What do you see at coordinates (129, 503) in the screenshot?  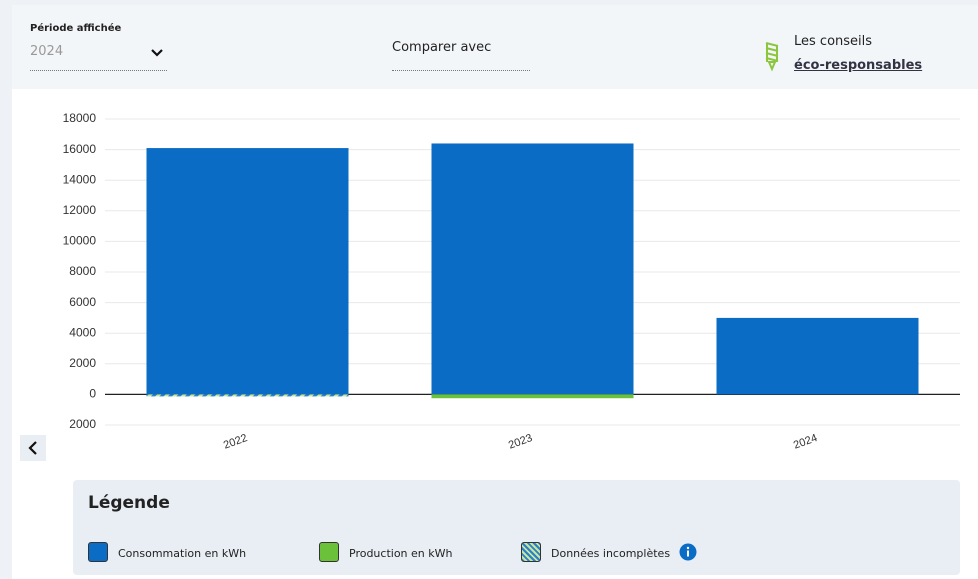 I see `legend-title: Légende` at bounding box center [129, 503].